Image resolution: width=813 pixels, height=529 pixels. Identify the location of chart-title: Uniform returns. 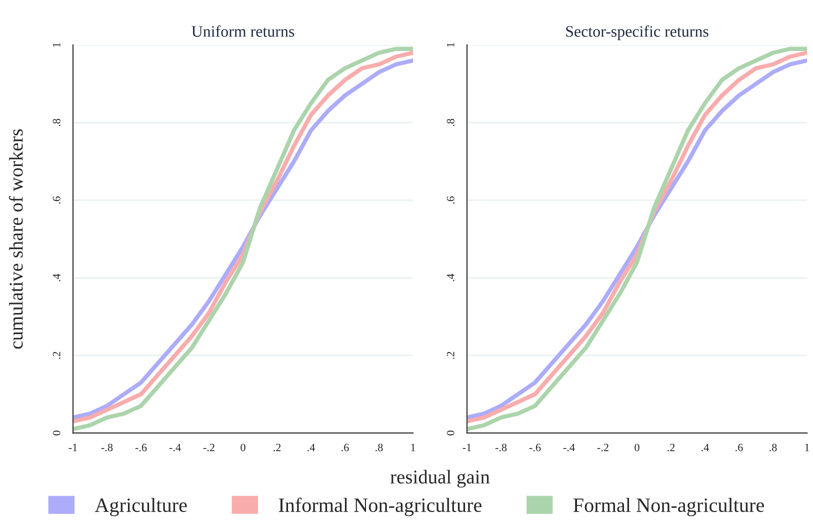
(243, 31).